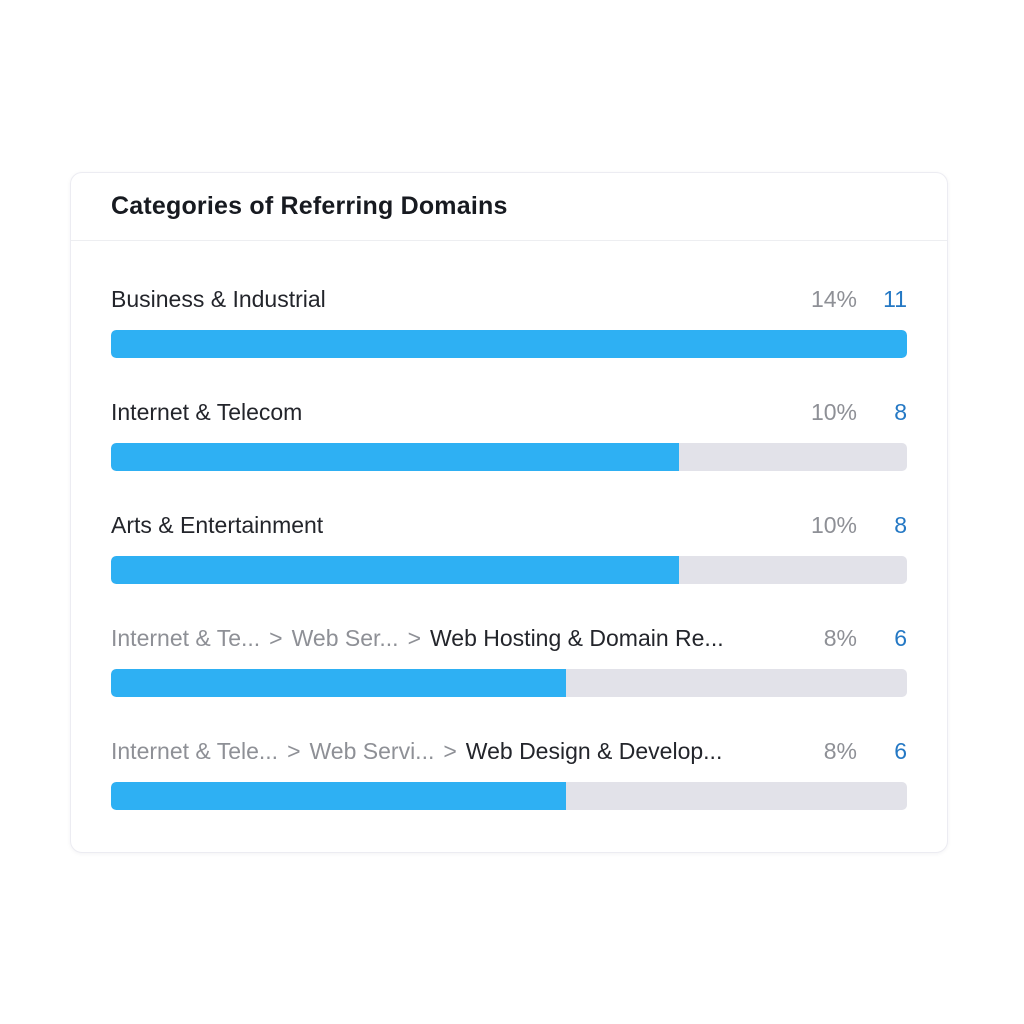  I want to click on category-count-link: 11, so click(895, 299).